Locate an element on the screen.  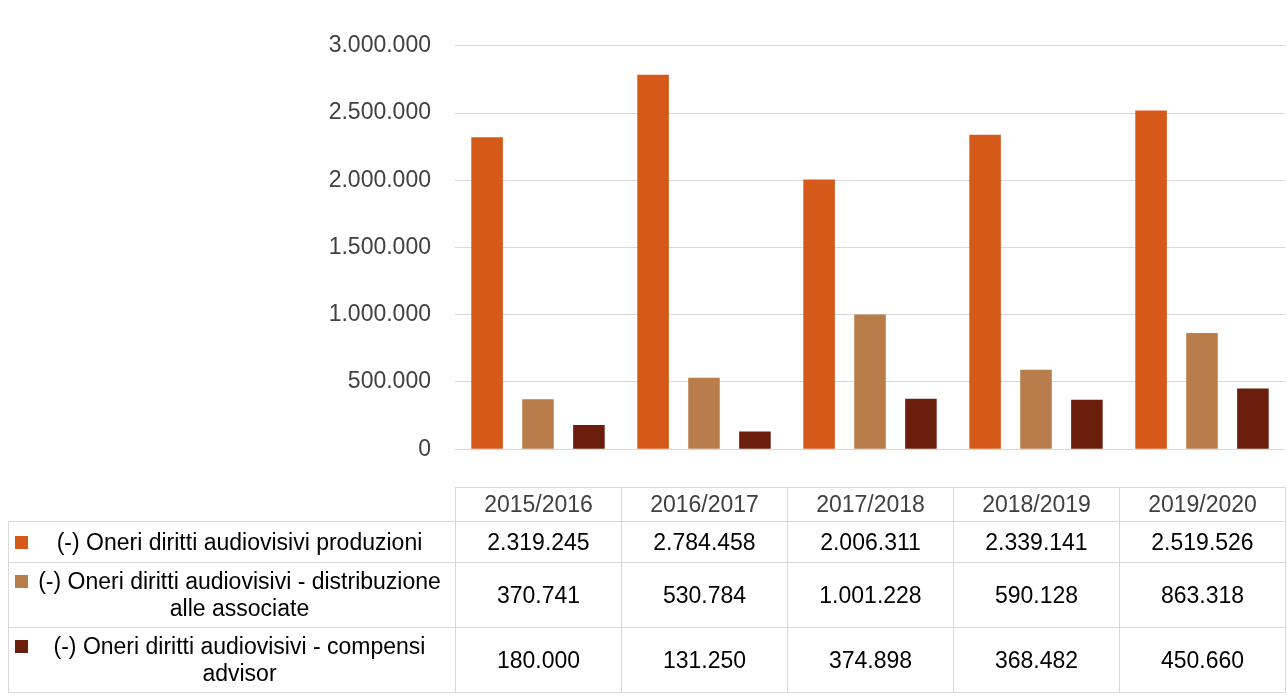
data-label: 374.898 is located at coordinates (870, 660).